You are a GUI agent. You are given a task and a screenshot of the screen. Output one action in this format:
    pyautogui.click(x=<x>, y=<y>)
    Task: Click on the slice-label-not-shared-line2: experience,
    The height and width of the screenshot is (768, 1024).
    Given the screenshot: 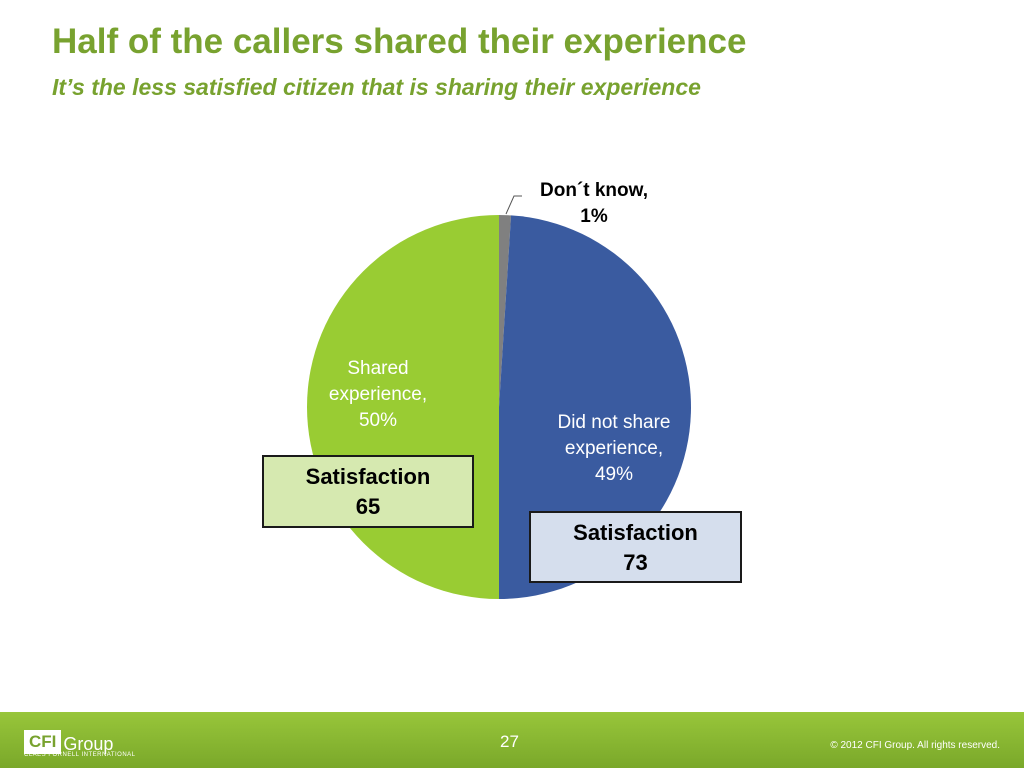 What is the action you would take?
    pyautogui.click(x=614, y=448)
    